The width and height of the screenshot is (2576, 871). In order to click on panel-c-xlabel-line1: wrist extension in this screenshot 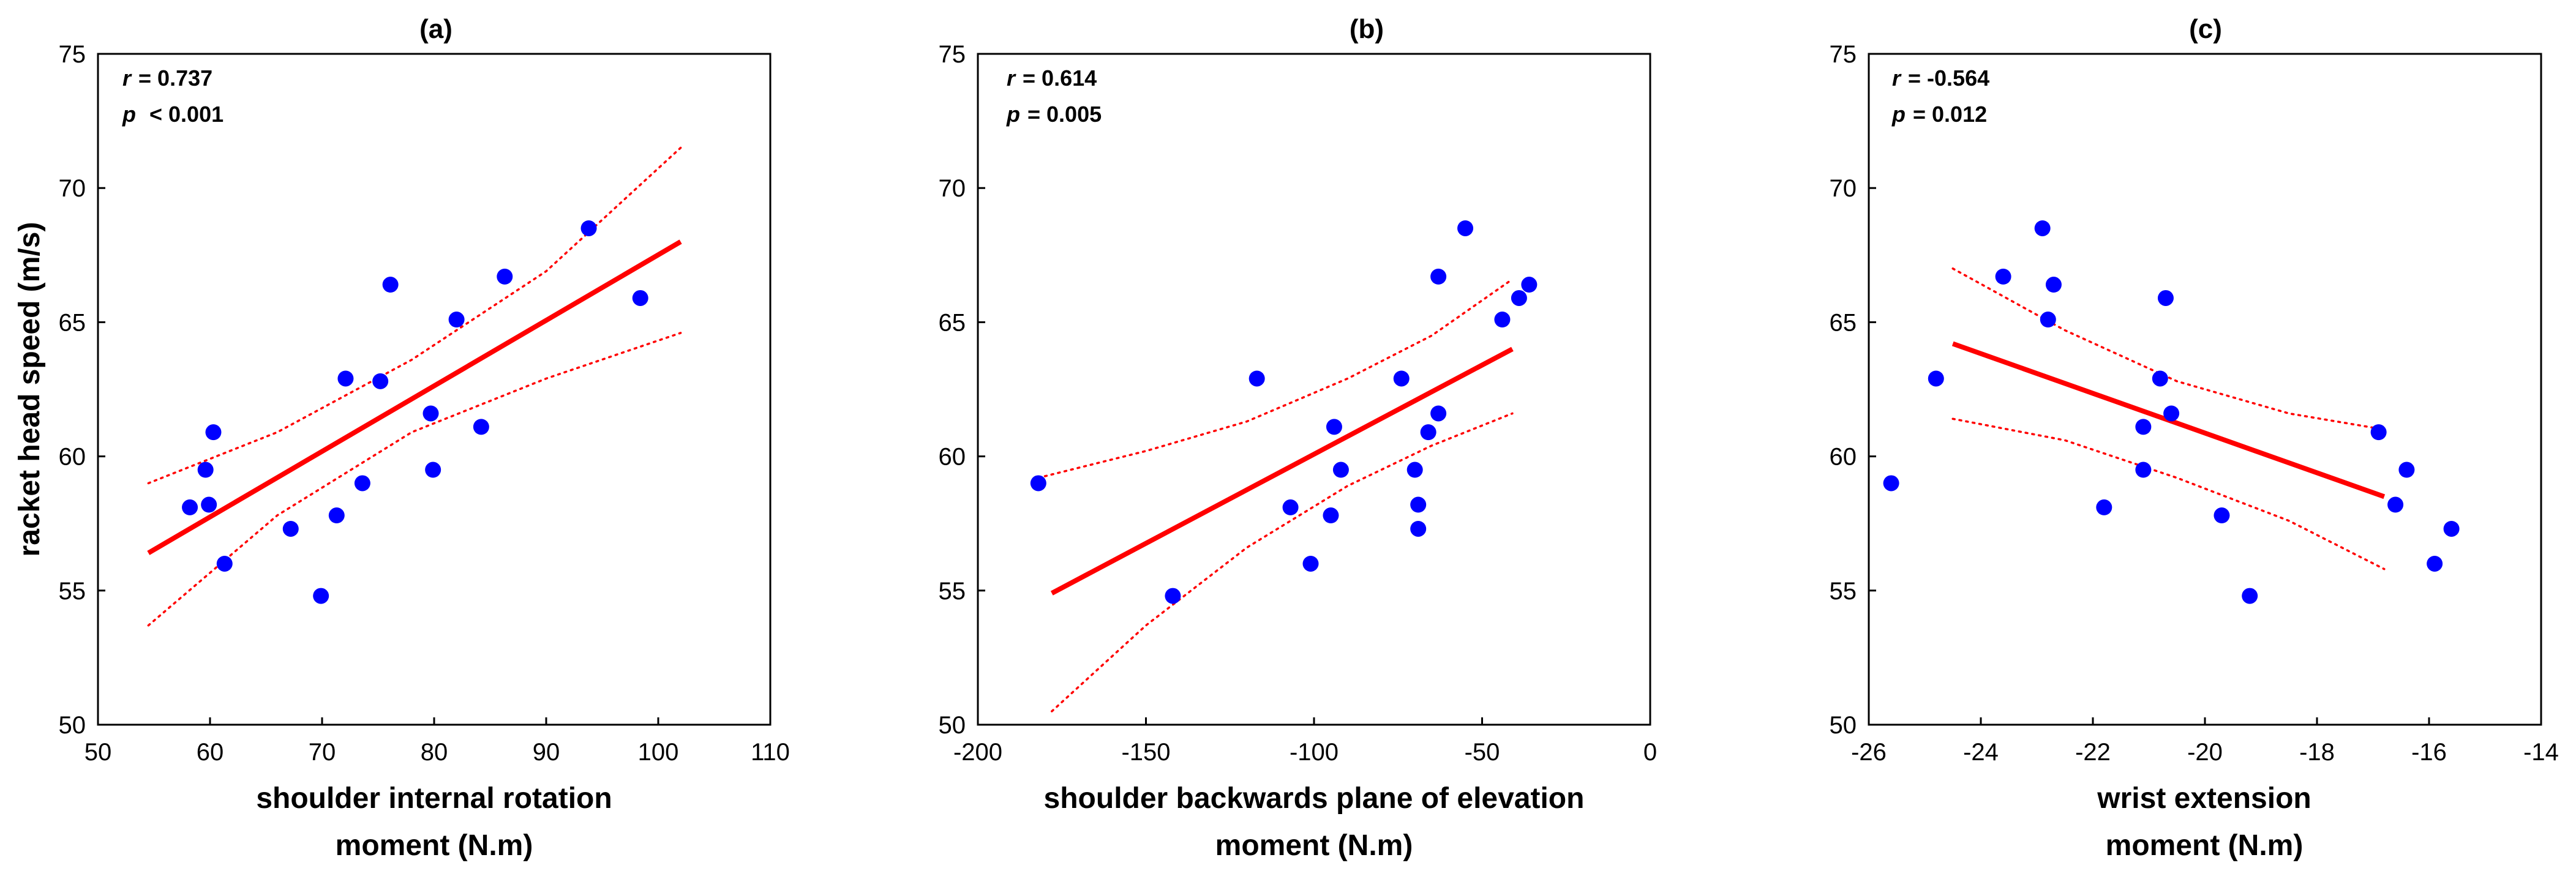, I will do `click(2204, 798)`.